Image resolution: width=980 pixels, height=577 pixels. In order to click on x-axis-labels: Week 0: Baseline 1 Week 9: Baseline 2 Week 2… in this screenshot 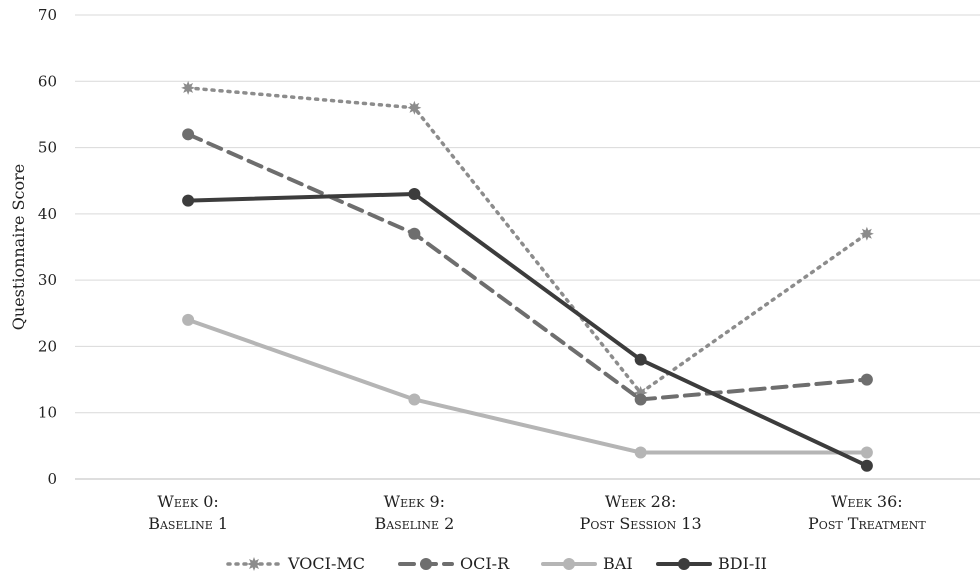, I will do `click(537, 512)`.